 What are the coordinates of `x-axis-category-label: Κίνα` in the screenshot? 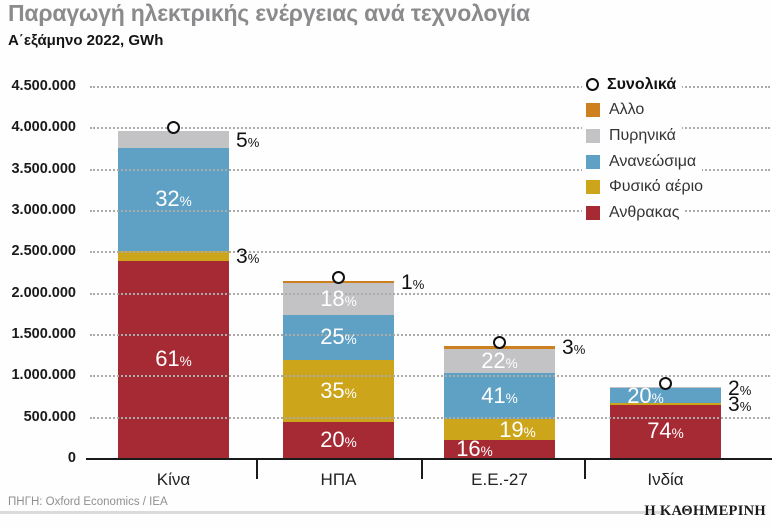 It's located at (173, 479).